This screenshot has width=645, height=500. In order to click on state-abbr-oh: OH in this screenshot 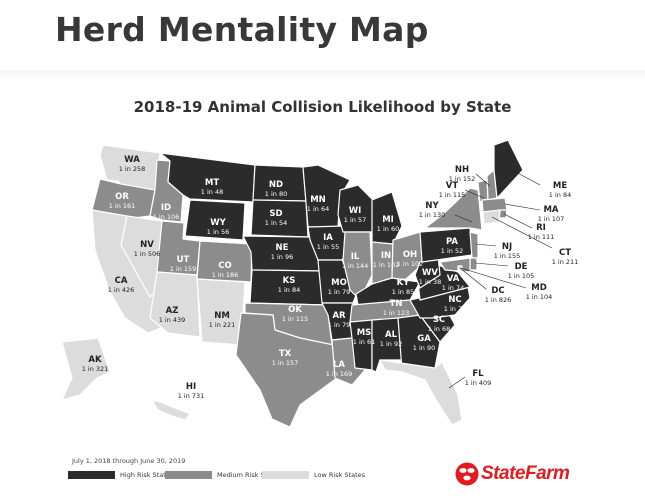, I will do `click(410, 255)`.